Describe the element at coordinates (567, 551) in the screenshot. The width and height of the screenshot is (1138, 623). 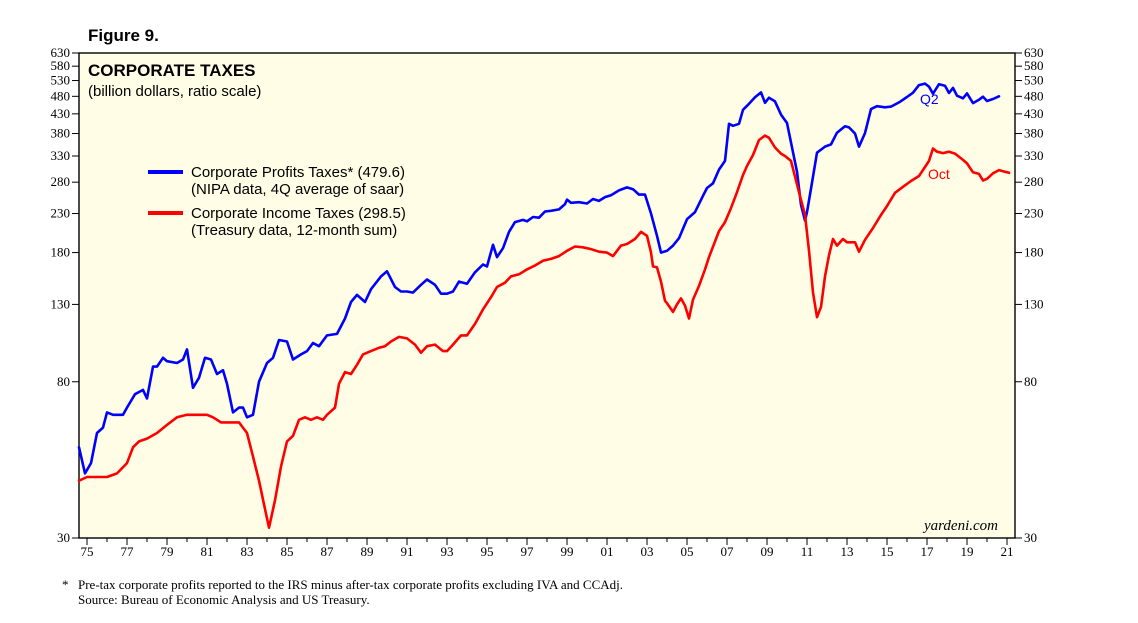
I see `x-tick-label: 99` at that location.